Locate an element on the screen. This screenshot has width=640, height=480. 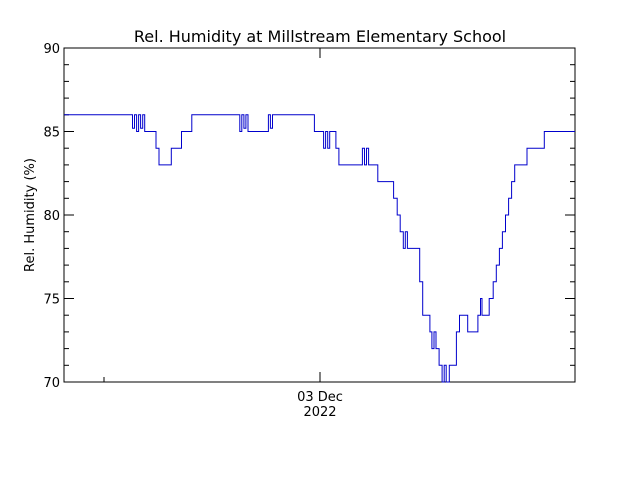
y-tick-label: 90 is located at coordinates (51, 49).